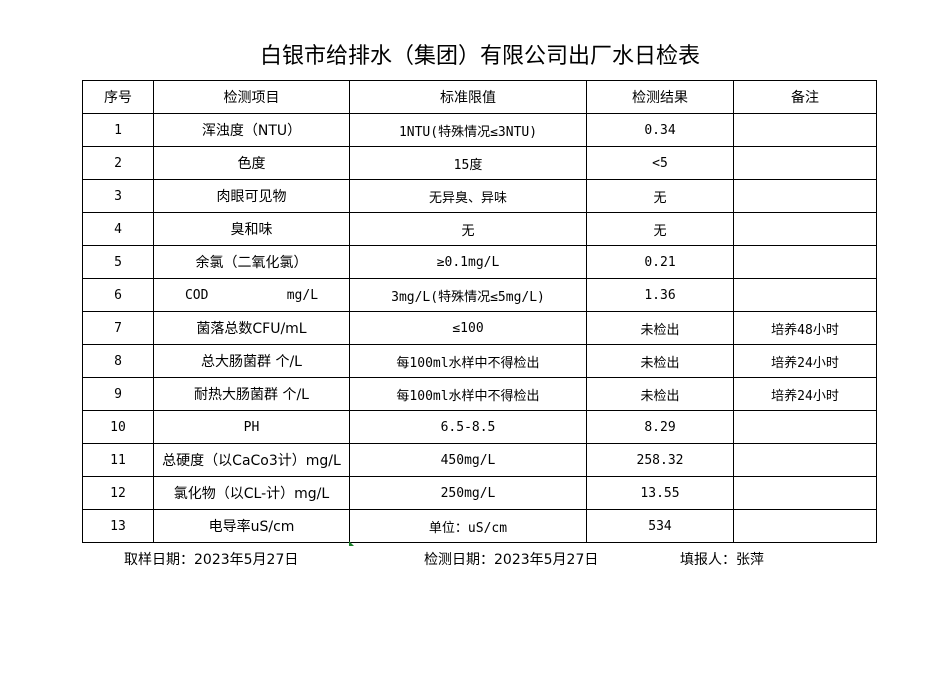 The width and height of the screenshot is (936, 681). Describe the element at coordinates (660, 460) in the screenshot. I see `cell-result: 258.32` at that location.